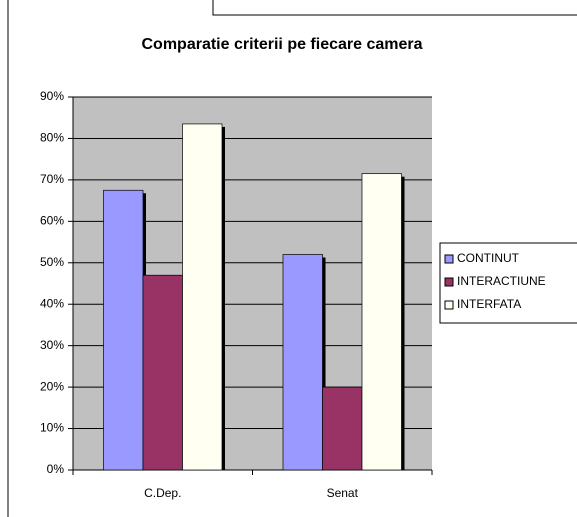 The image size is (577, 517). What do you see at coordinates (52, 221) in the screenshot?
I see `y-tick-label: 60%` at bounding box center [52, 221].